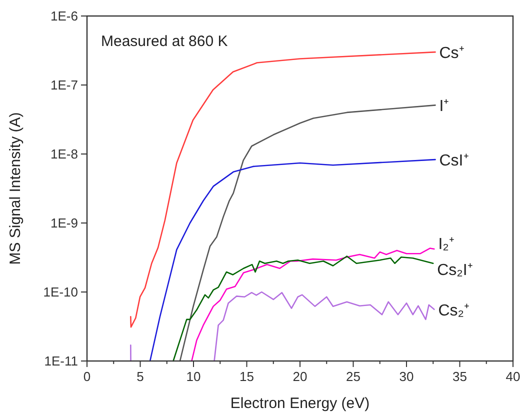 This screenshot has height=419, width=520. I want to click on series-label: I₂⁺, so click(446, 245).